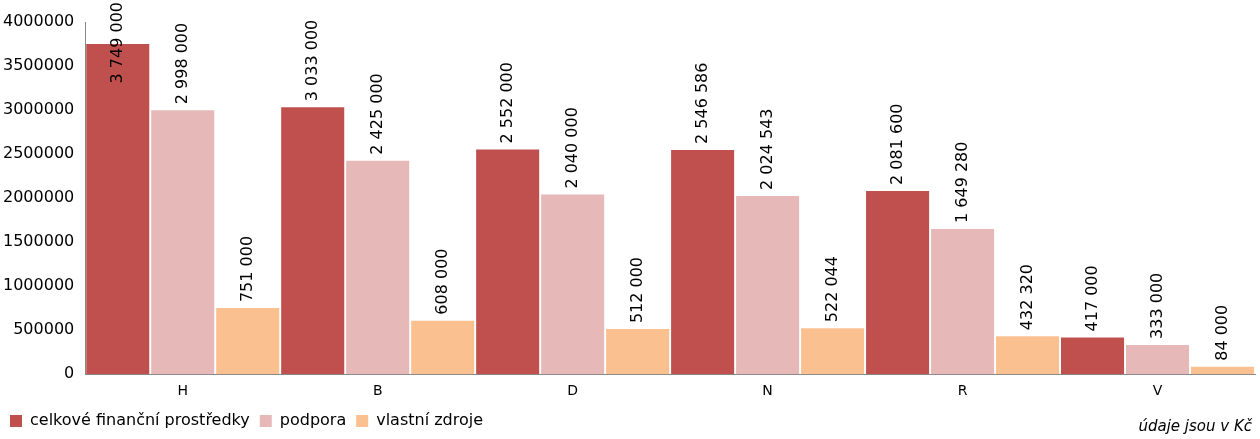 The width and height of the screenshot is (1260, 439). What do you see at coordinates (116, 42) in the screenshot?
I see `data-label: 3 749 000` at bounding box center [116, 42].